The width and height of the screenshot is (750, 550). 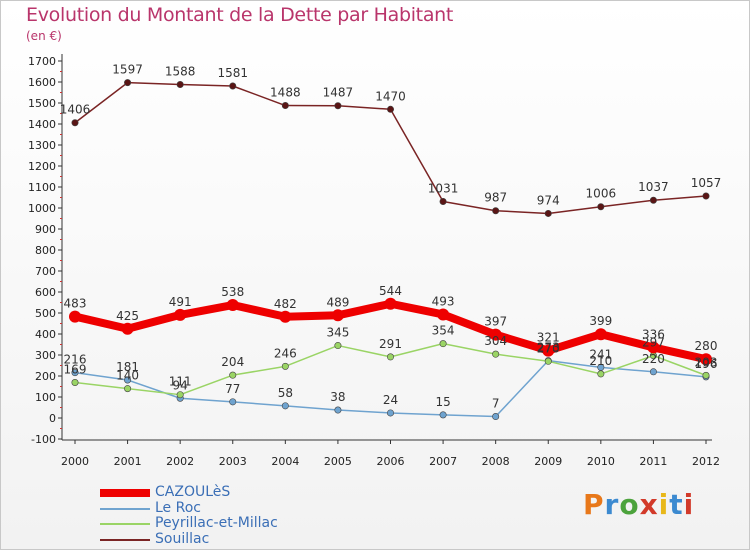 I want to click on data-label: 321, so click(x=548, y=338).